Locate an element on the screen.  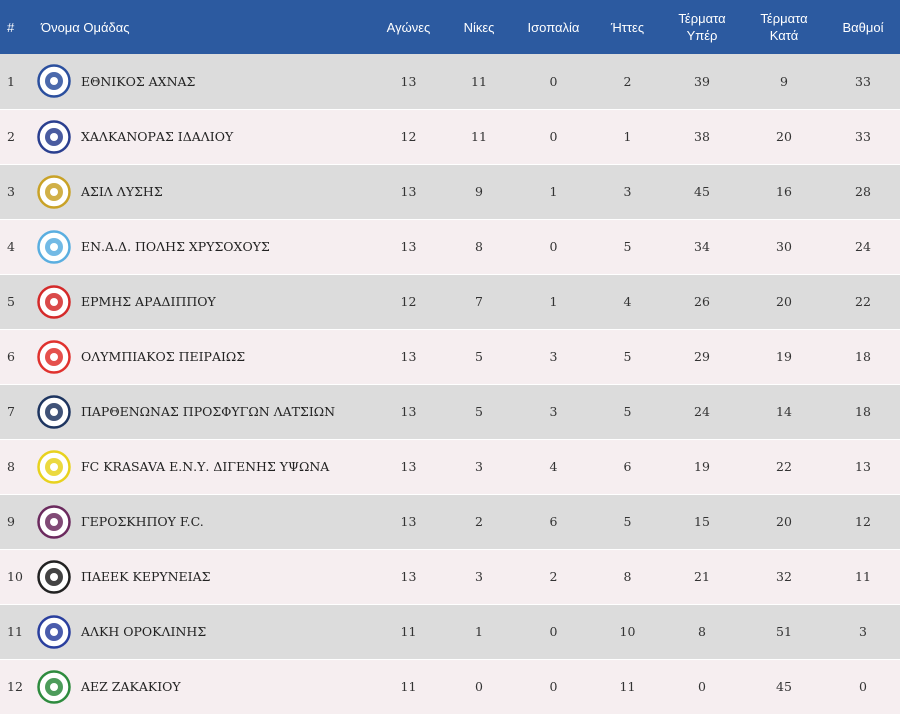
goals-against-cell: 16 is located at coordinates (784, 191).